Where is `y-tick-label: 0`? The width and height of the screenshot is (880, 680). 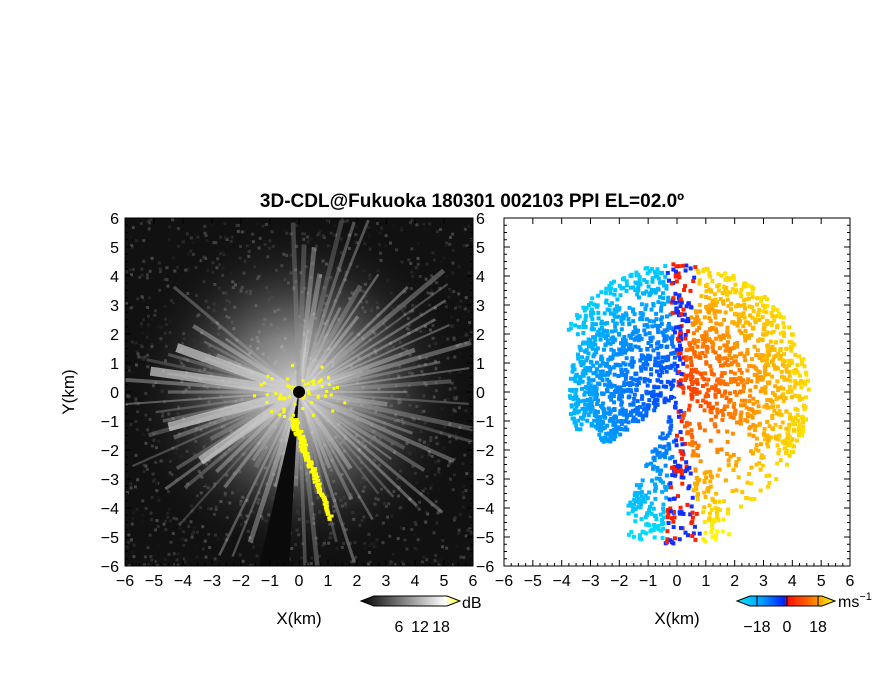 y-tick-label: 0 is located at coordinates (480, 393).